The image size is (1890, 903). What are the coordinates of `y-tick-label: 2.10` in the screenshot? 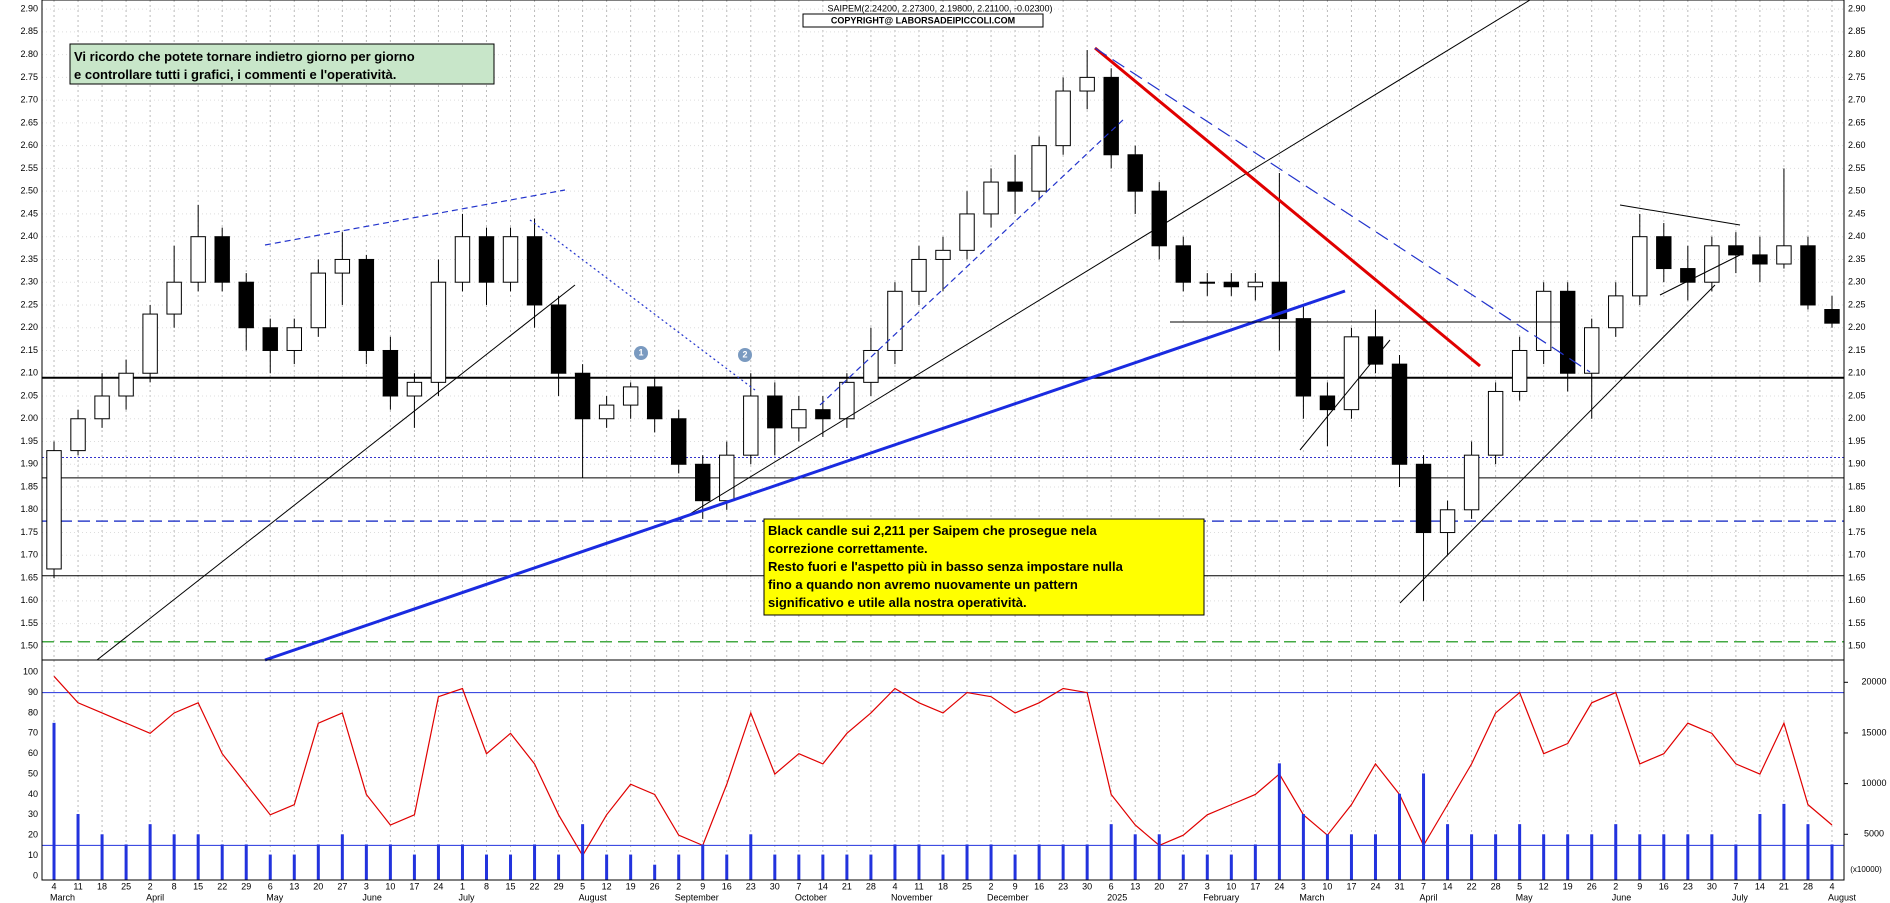 It's located at (29, 373).